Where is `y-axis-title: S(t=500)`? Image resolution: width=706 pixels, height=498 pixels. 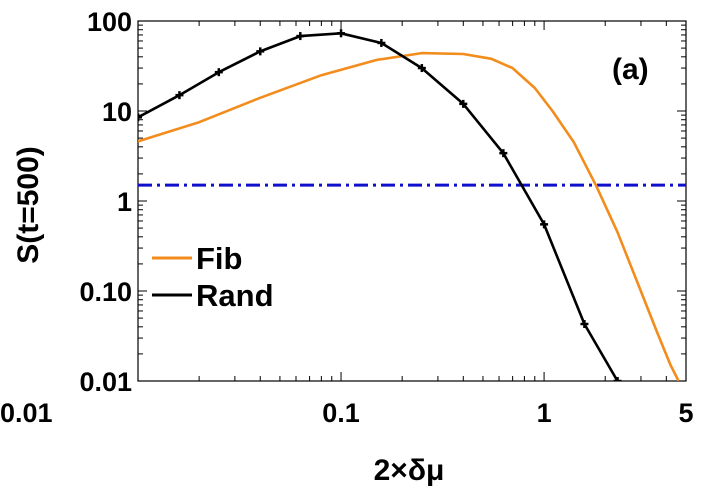
y-axis-title: S(t=500) is located at coordinates (28, 205).